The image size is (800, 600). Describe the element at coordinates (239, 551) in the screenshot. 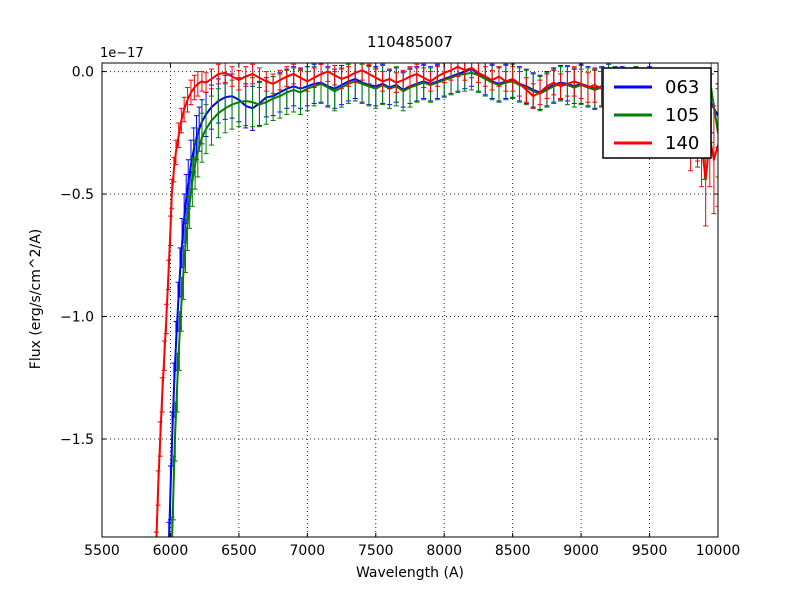

I see `x-tick-label: 6500` at that location.